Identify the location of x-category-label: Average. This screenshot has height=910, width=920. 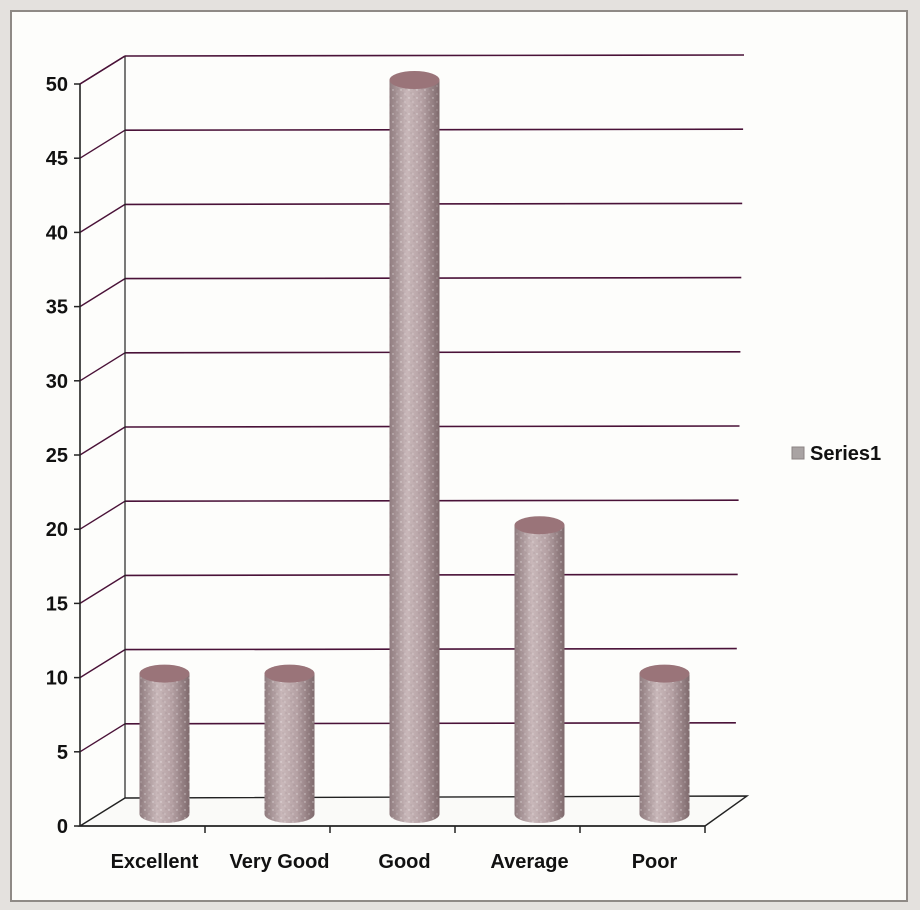
(529, 862).